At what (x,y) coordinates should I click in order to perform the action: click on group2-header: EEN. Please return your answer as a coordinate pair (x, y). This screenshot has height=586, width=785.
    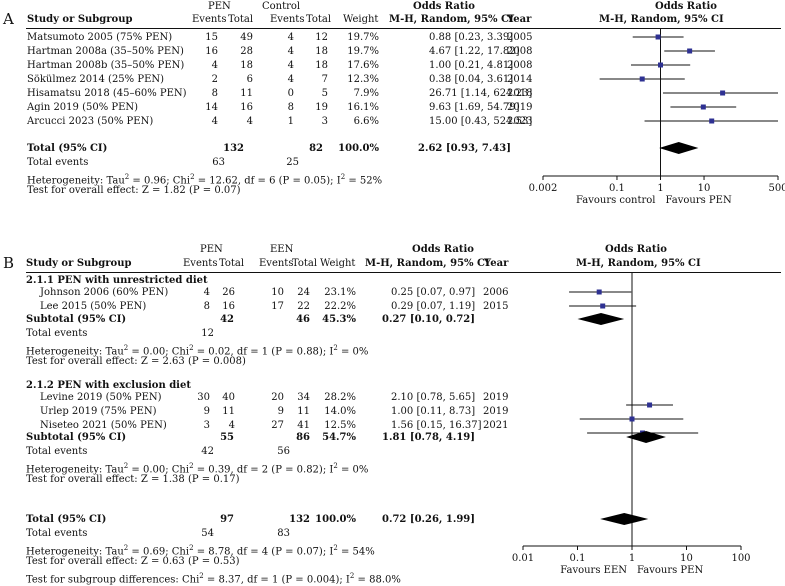
    Looking at the image, I should click on (282, 249).